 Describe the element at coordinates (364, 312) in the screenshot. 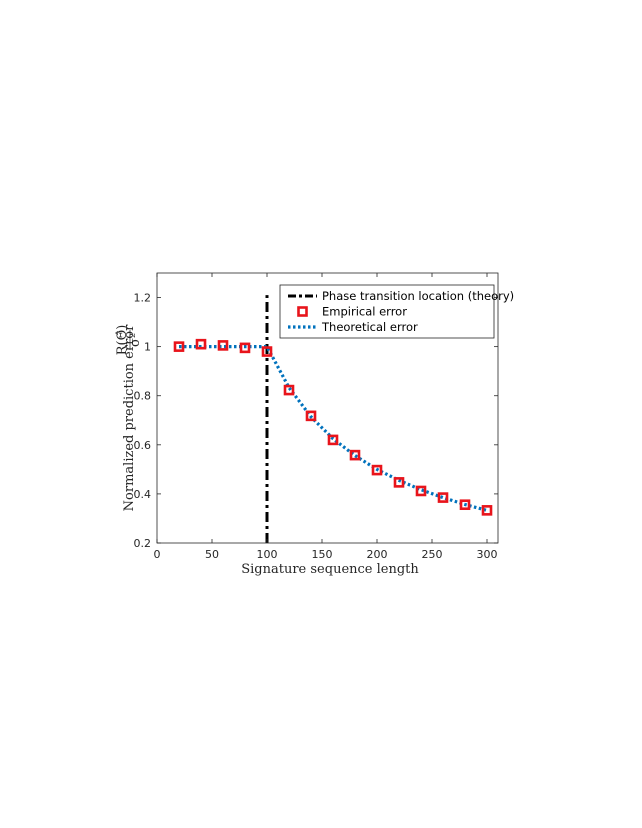

I see `legend-entry-label: Empirical error` at that location.